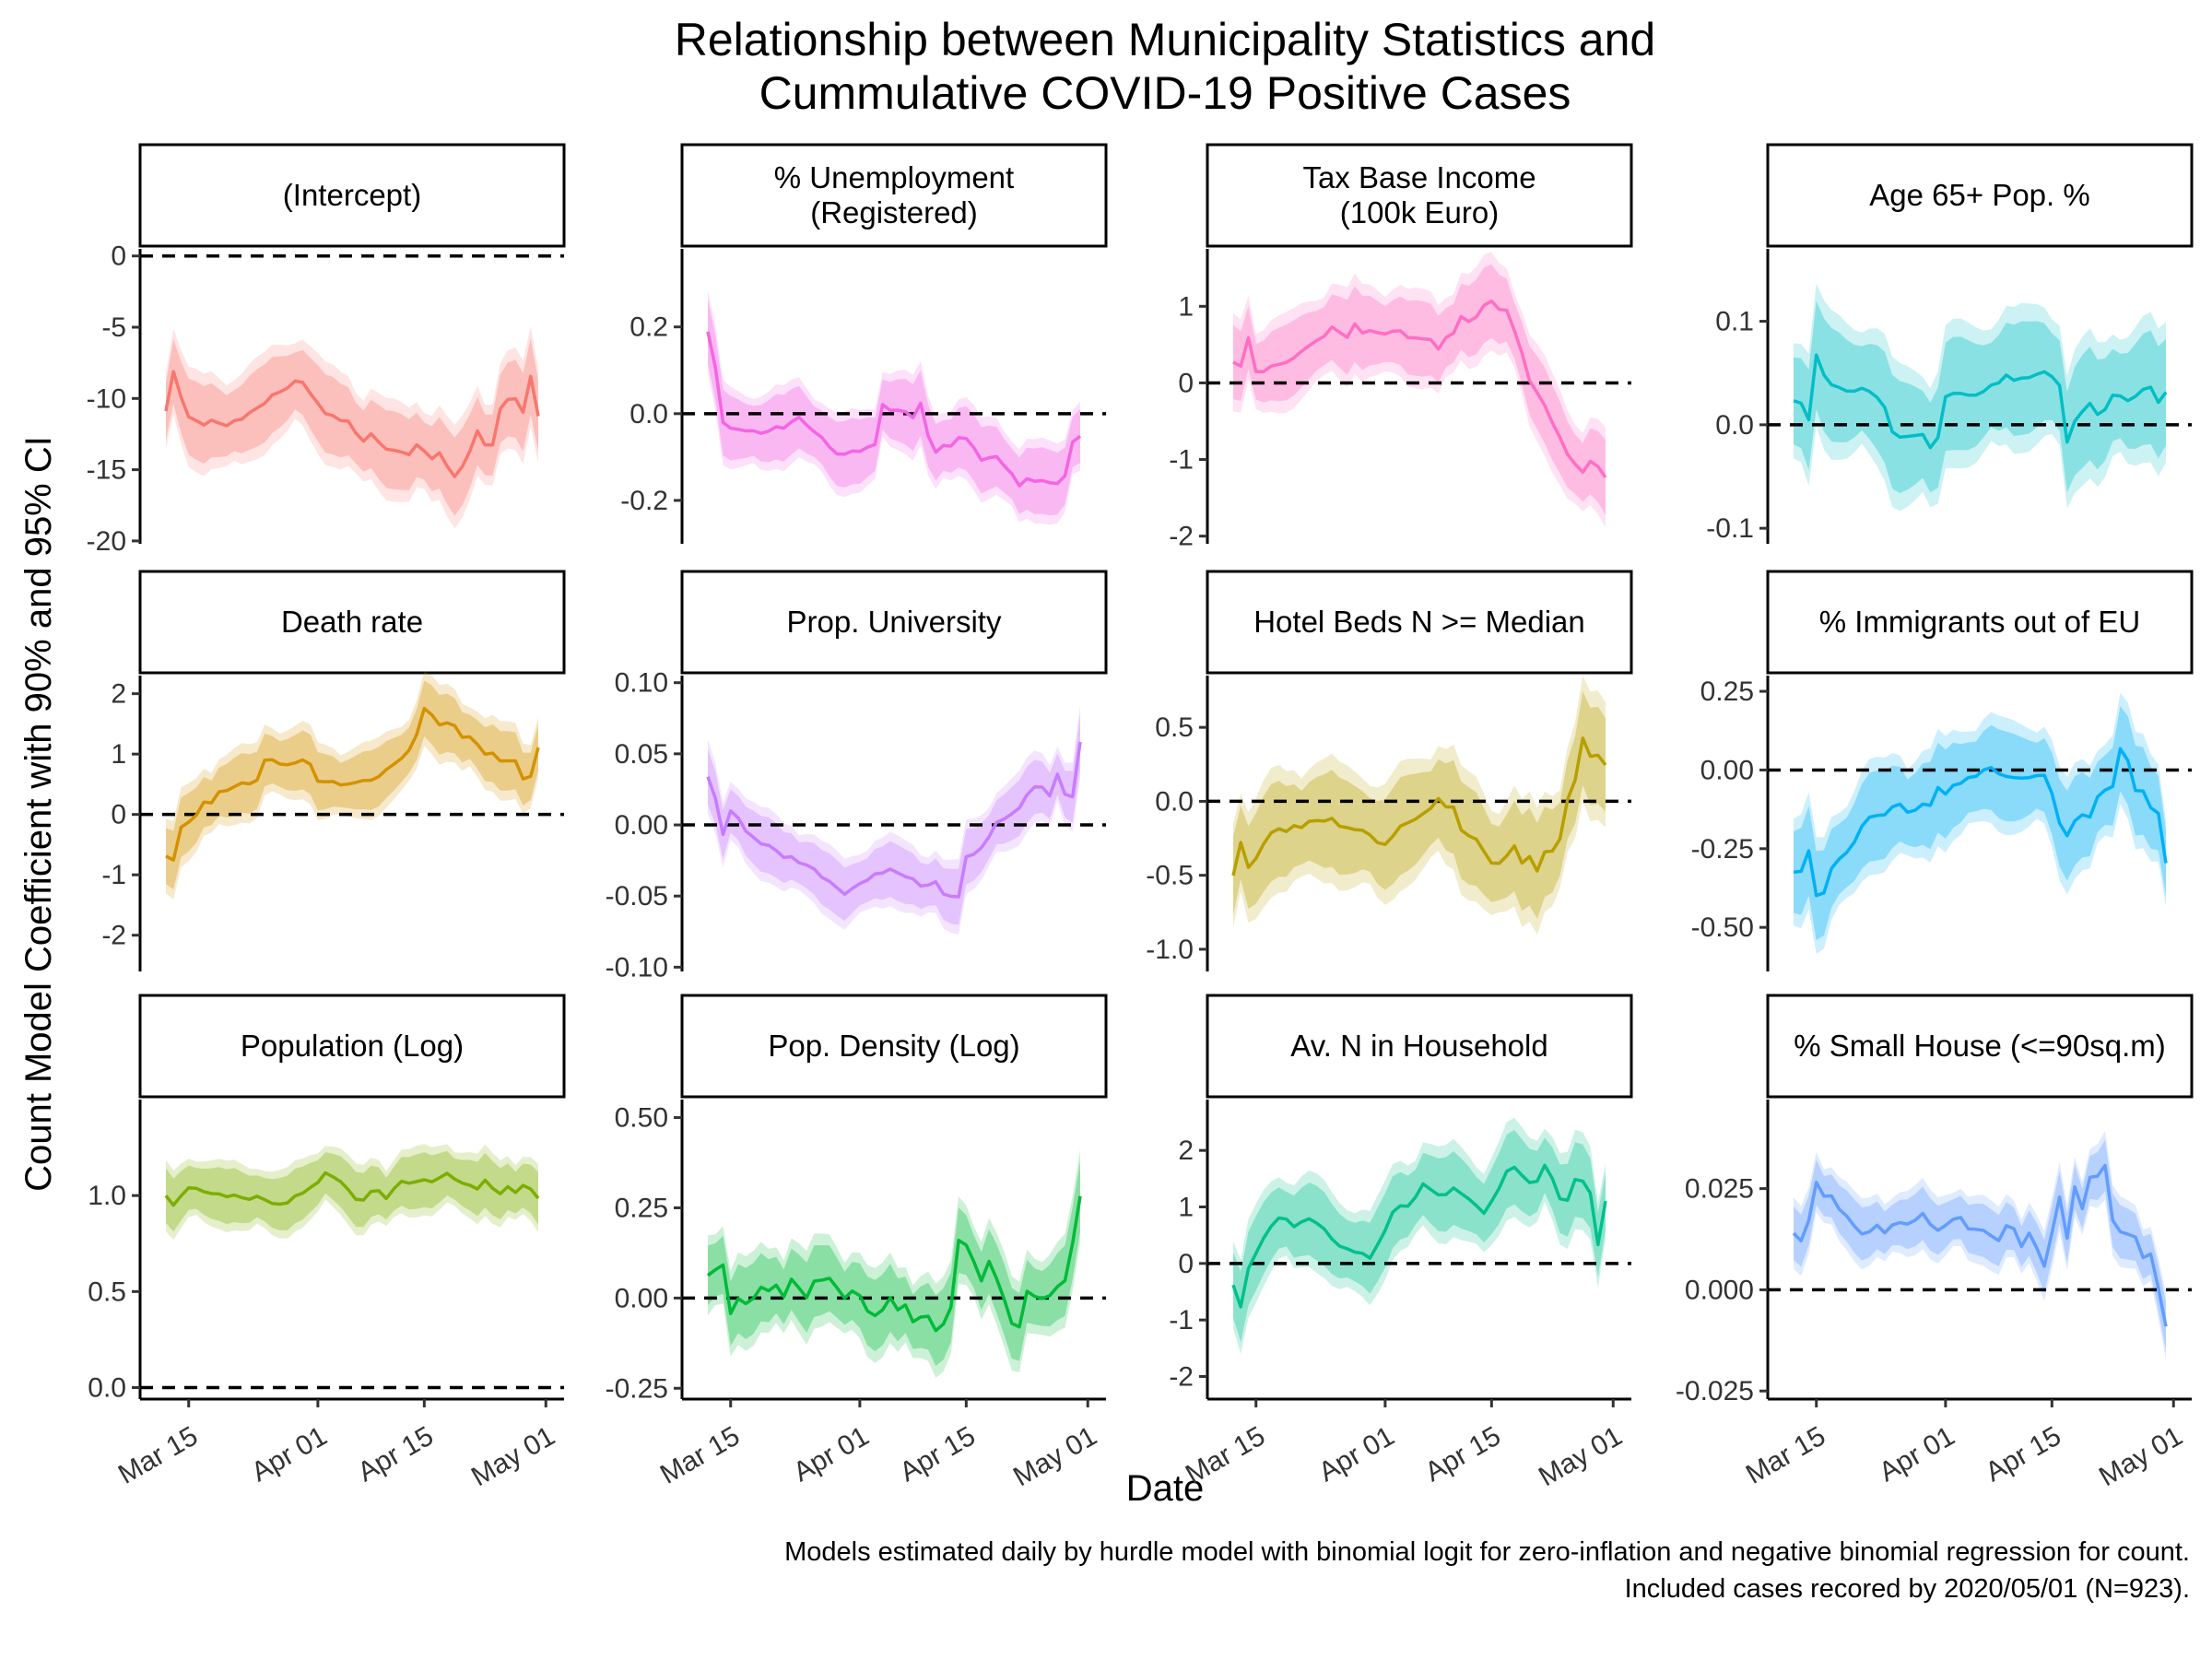 The width and height of the screenshot is (2212, 1659). I want to click on y-tick-label: 0.025, so click(1719, 1189).